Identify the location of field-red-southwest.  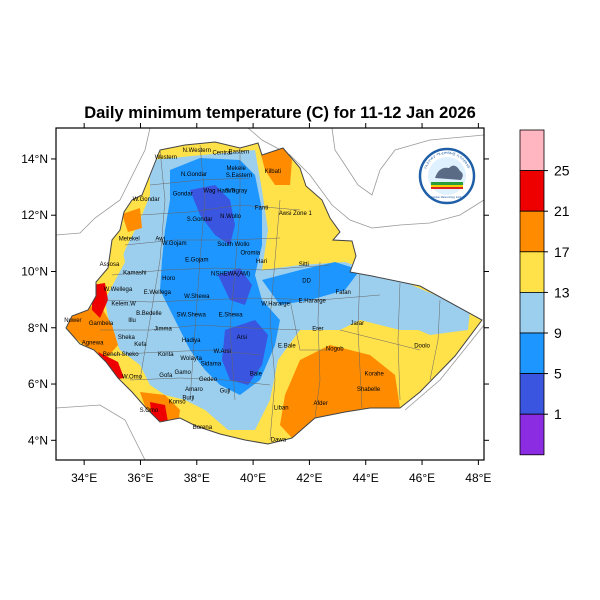
(111, 366).